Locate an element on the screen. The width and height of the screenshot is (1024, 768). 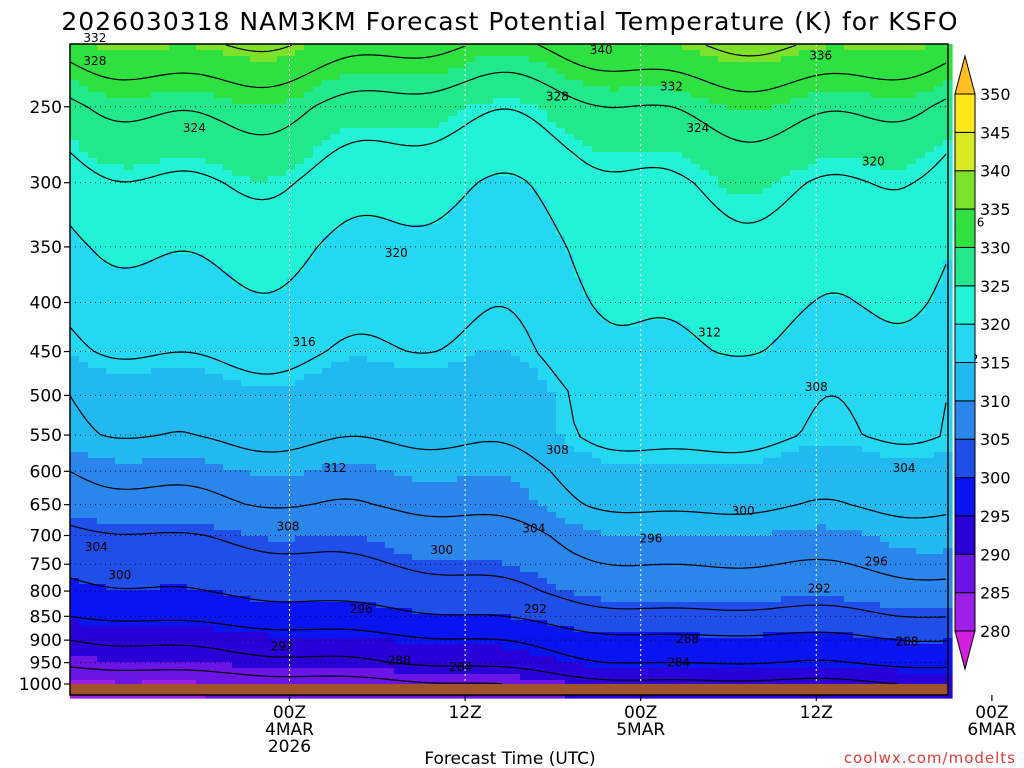
ground-strip is located at coordinates (509, 689).